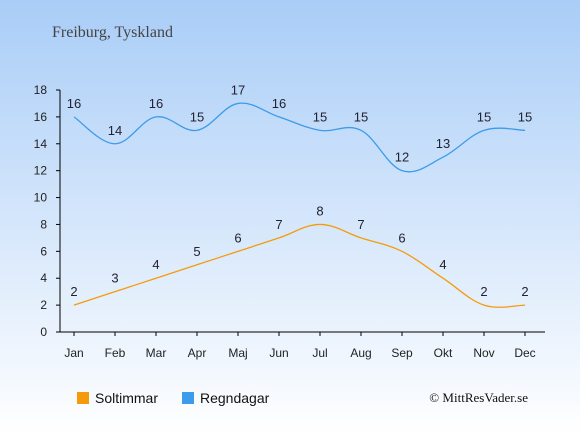  What do you see at coordinates (43, 332) in the screenshot?
I see `y-tick-label: 0` at bounding box center [43, 332].